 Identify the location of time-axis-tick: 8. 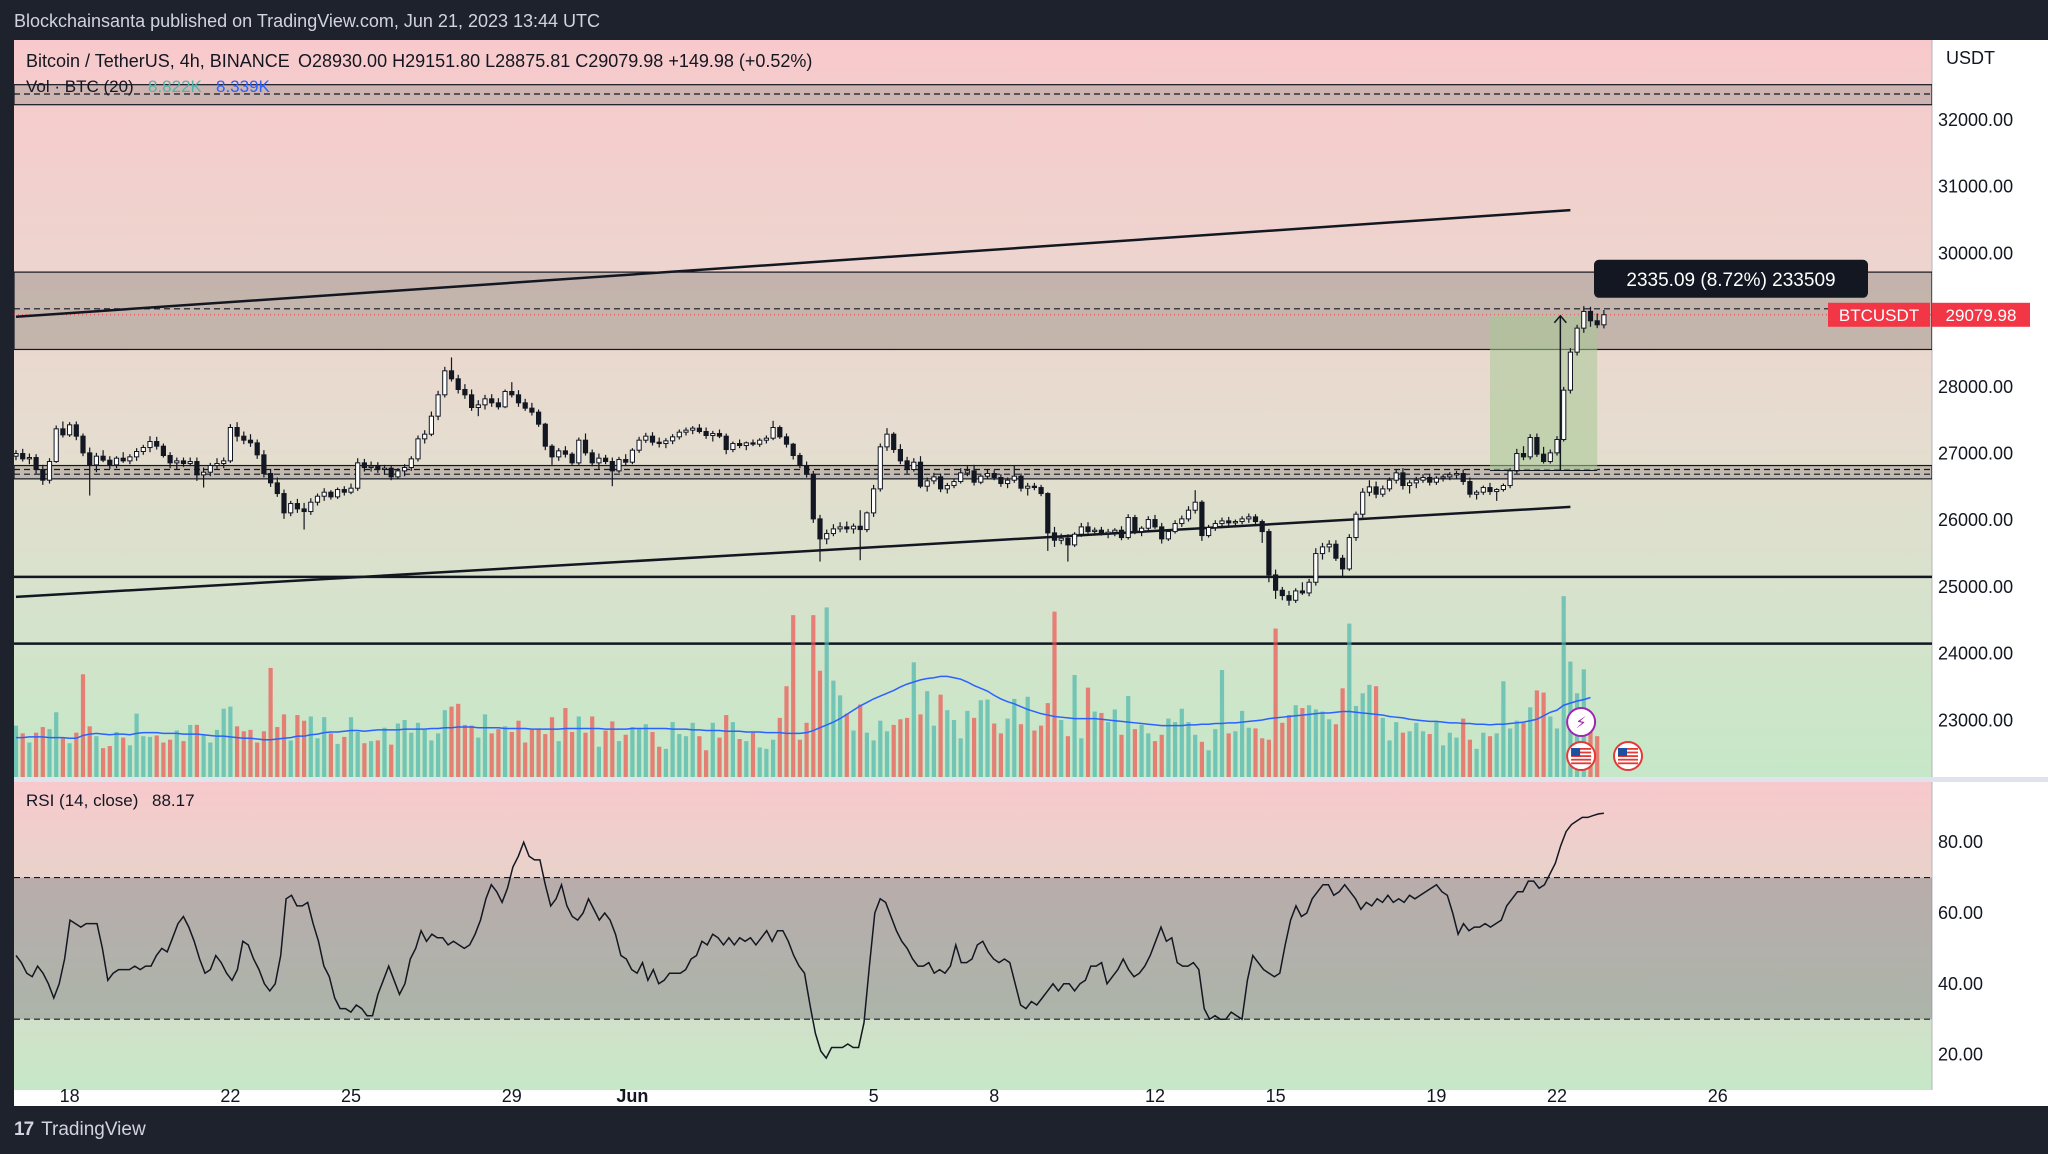
(994, 1096).